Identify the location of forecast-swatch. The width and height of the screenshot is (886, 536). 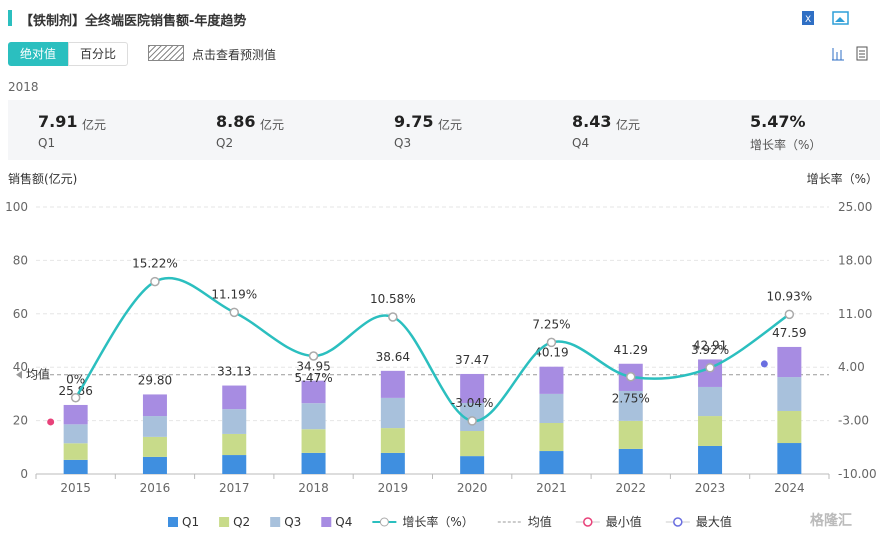
(166, 53).